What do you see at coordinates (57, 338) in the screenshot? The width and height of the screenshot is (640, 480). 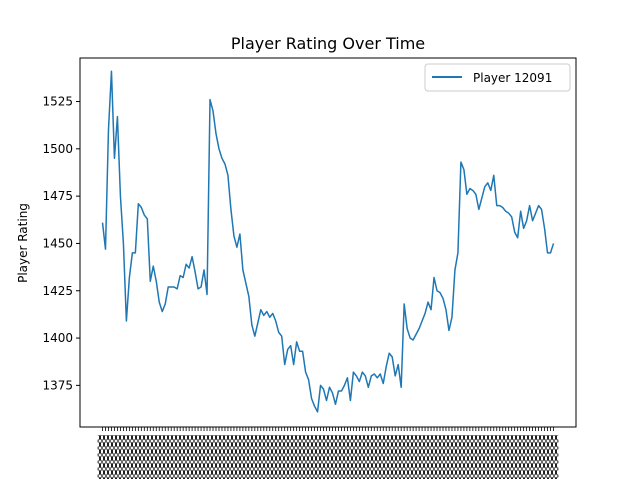 I see `y-tick-label: 1400` at bounding box center [57, 338].